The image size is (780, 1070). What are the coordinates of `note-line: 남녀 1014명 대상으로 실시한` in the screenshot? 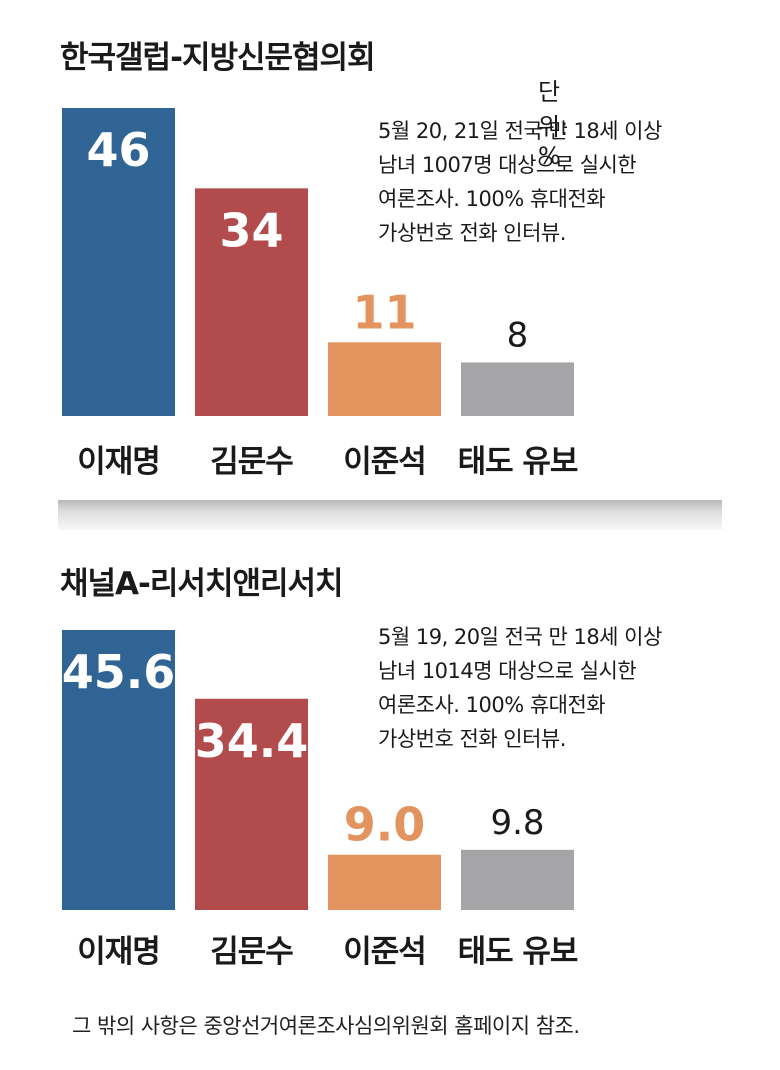 It's located at (507, 671).